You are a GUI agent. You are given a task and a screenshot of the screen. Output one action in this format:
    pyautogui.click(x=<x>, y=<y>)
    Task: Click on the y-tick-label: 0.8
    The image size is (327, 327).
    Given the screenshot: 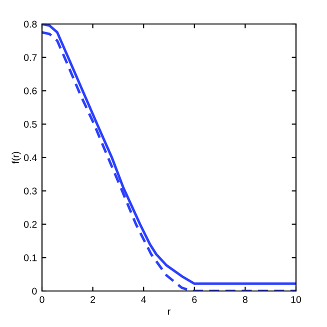 What is the action you would take?
    pyautogui.click(x=30, y=24)
    